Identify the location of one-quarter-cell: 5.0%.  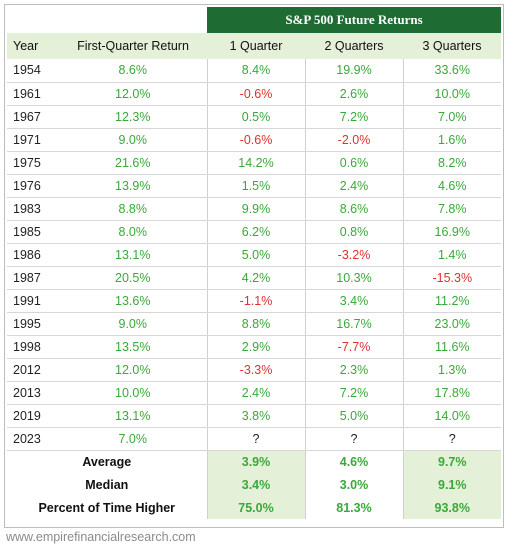
(255, 255).